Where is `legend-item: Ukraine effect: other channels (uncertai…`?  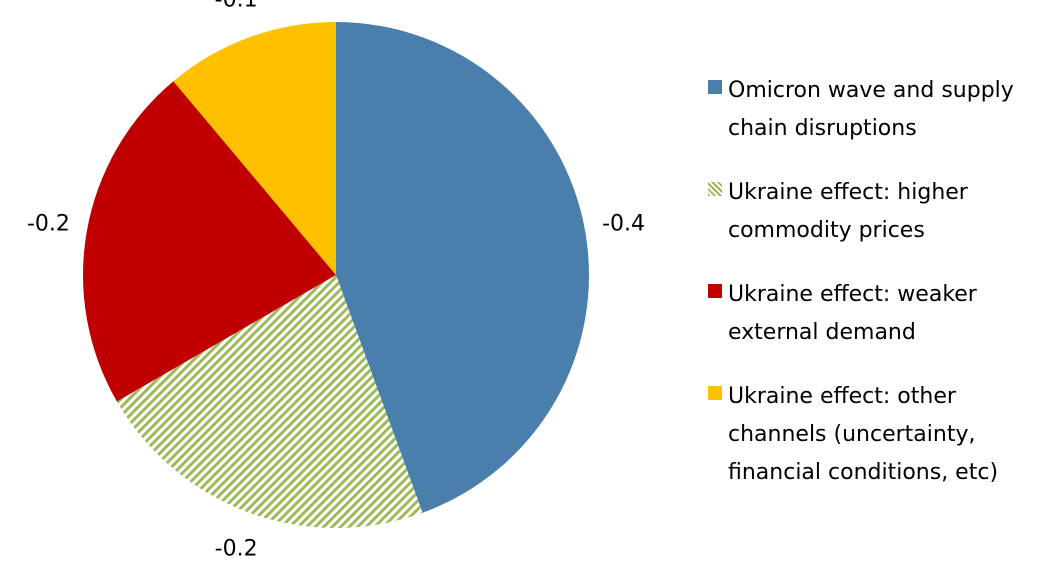 legend-item: Ukraine effect: other channels (uncertai… is located at coordinates (865, 435).